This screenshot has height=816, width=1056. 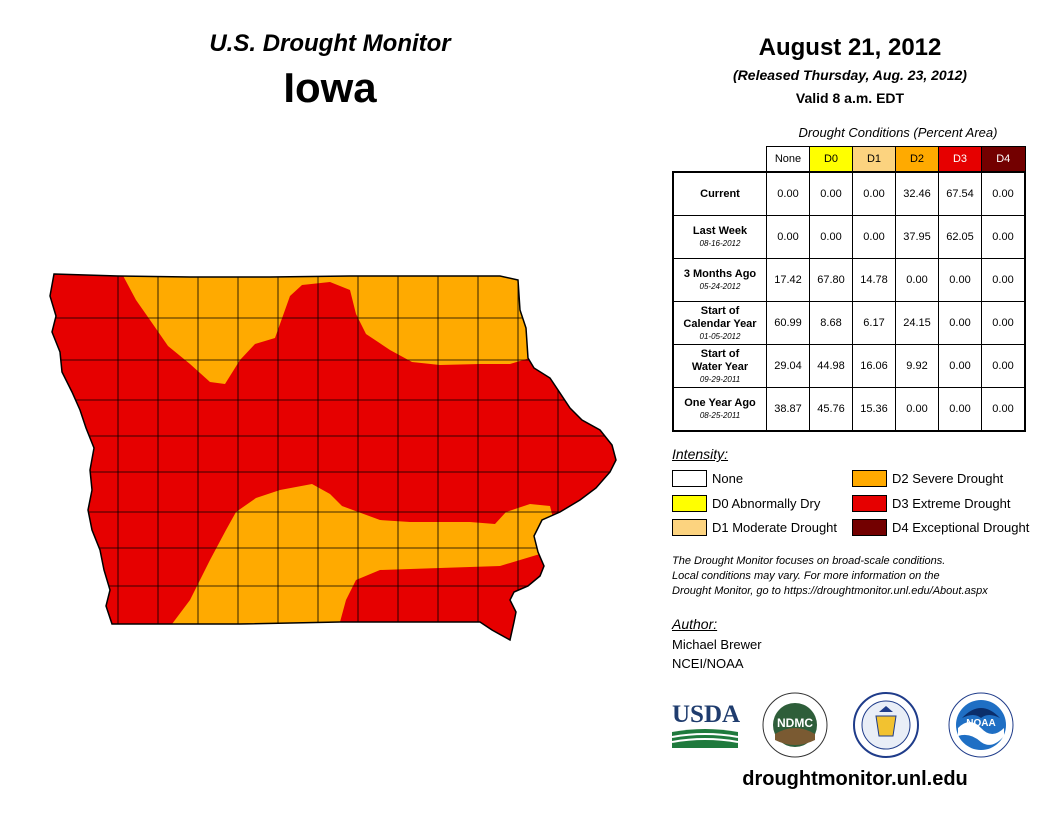 What do you see at coordinates (706, 714) in the screenshot?
I see `usda-logo-text: USDA` at bounding box center [706, 714].